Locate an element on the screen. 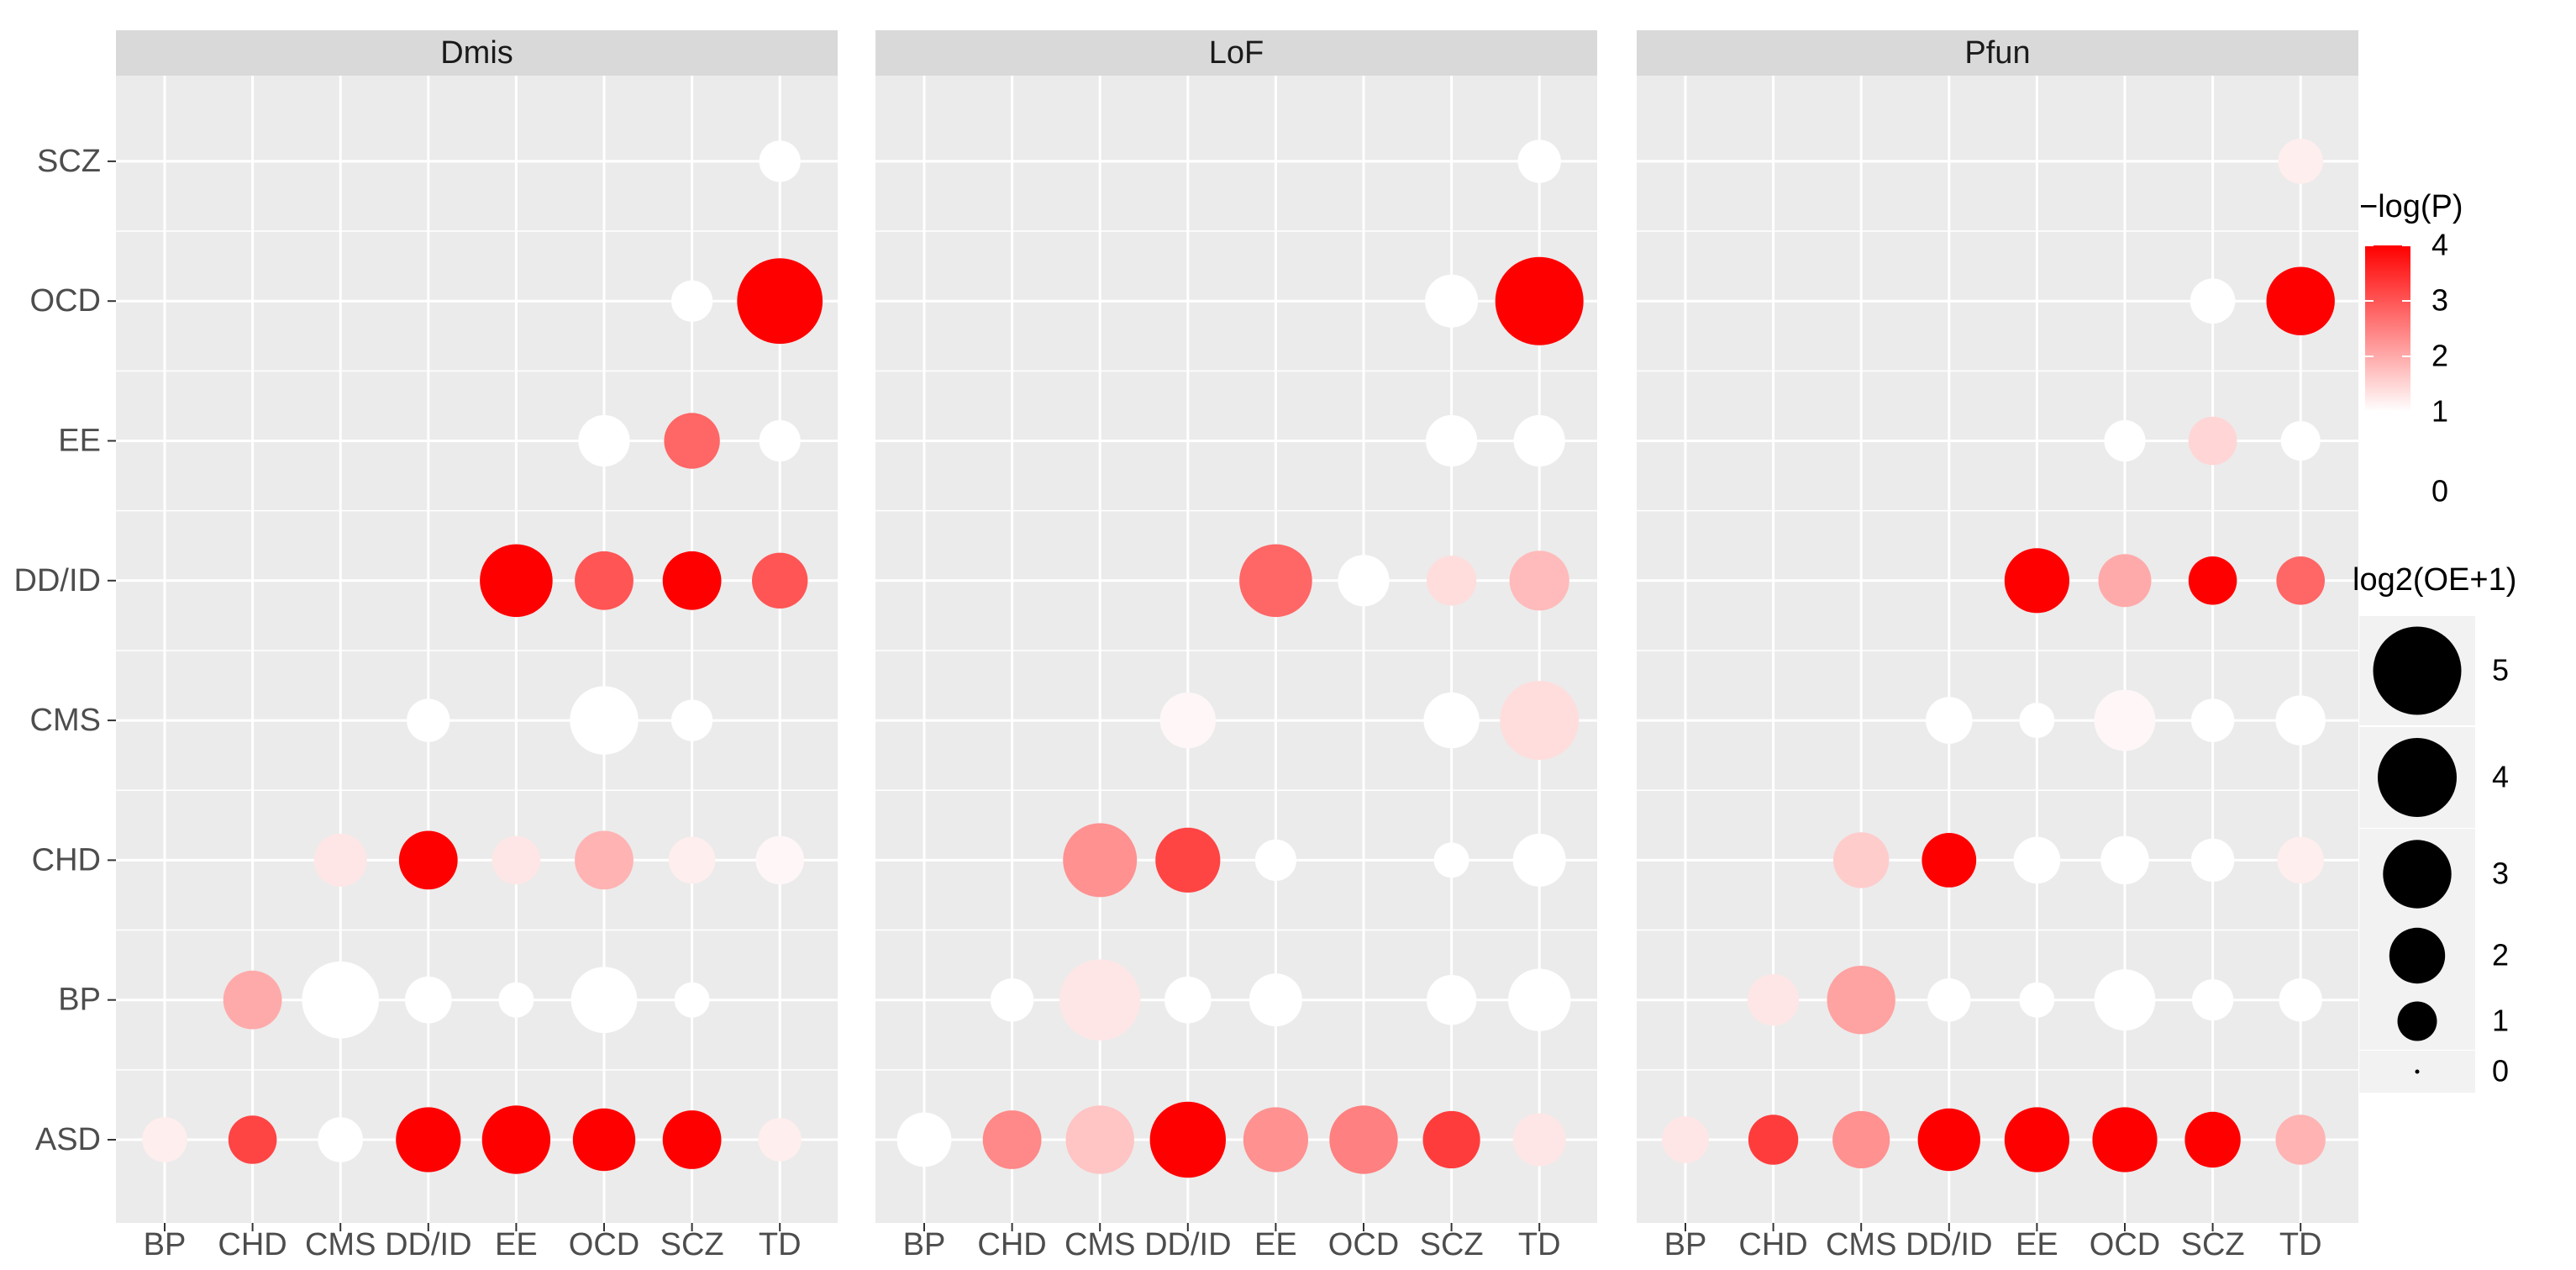 The width and height of the screenshot is (2576, 1270). facet-strip-dmis is located at coordinates (477, 53).